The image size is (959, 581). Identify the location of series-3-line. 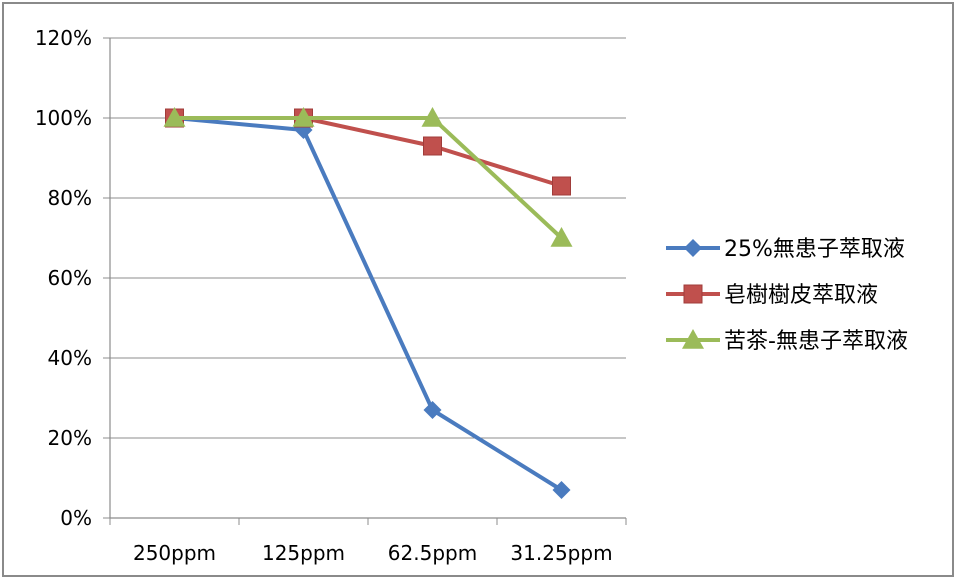
(368, 178).